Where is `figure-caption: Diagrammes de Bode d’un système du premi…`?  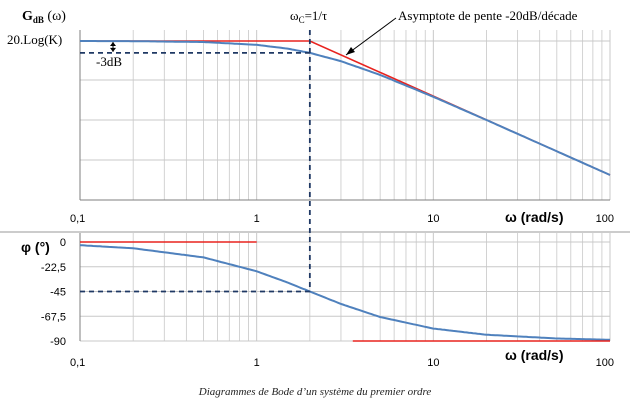 figure-caption: Diagrammes de Bode d’un système du premi… is located at coordinates (315, 392).